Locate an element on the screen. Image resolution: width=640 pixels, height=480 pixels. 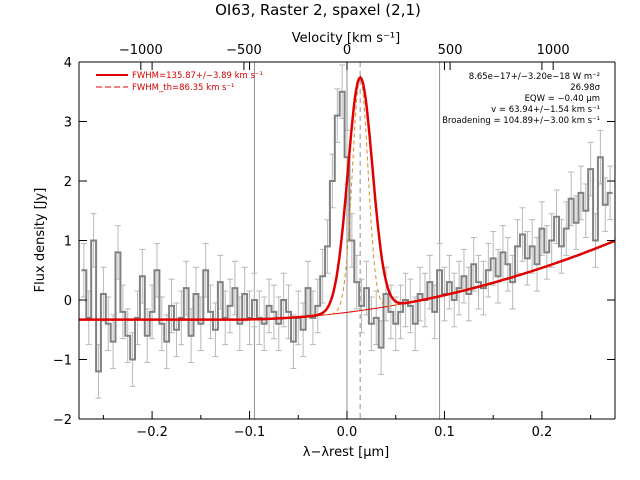
y-tick-label: 0 is located at coordinates (68, 301).